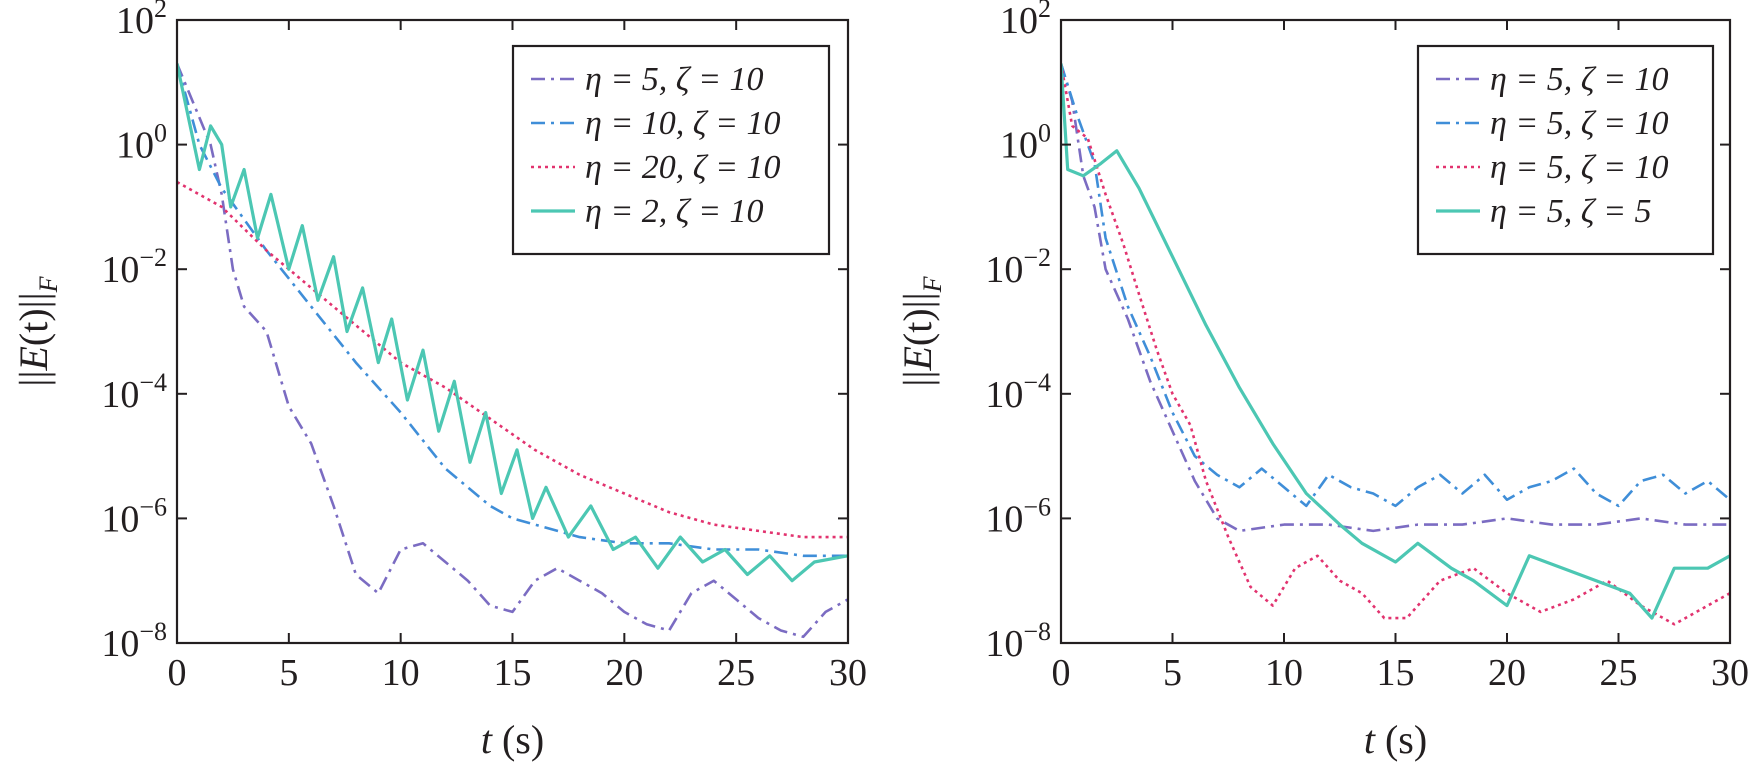  Describe the element at coordinates (683, 167) in the screenshot. I see `legend-label: η = 20, ζ = 10` at that location.